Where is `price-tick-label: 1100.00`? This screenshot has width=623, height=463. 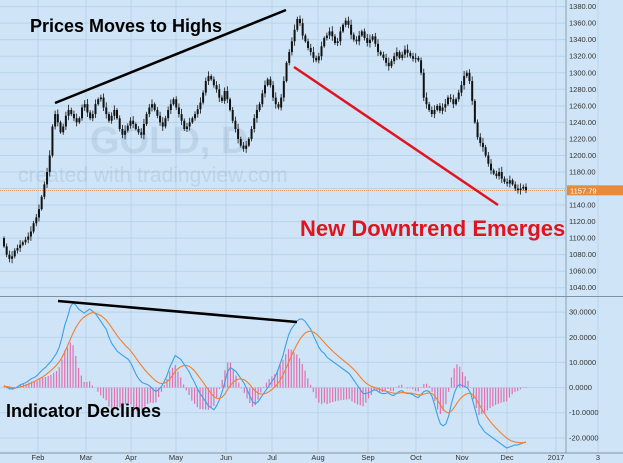
price-tick-label: 1100.00 is located at coordinates (582, 238).